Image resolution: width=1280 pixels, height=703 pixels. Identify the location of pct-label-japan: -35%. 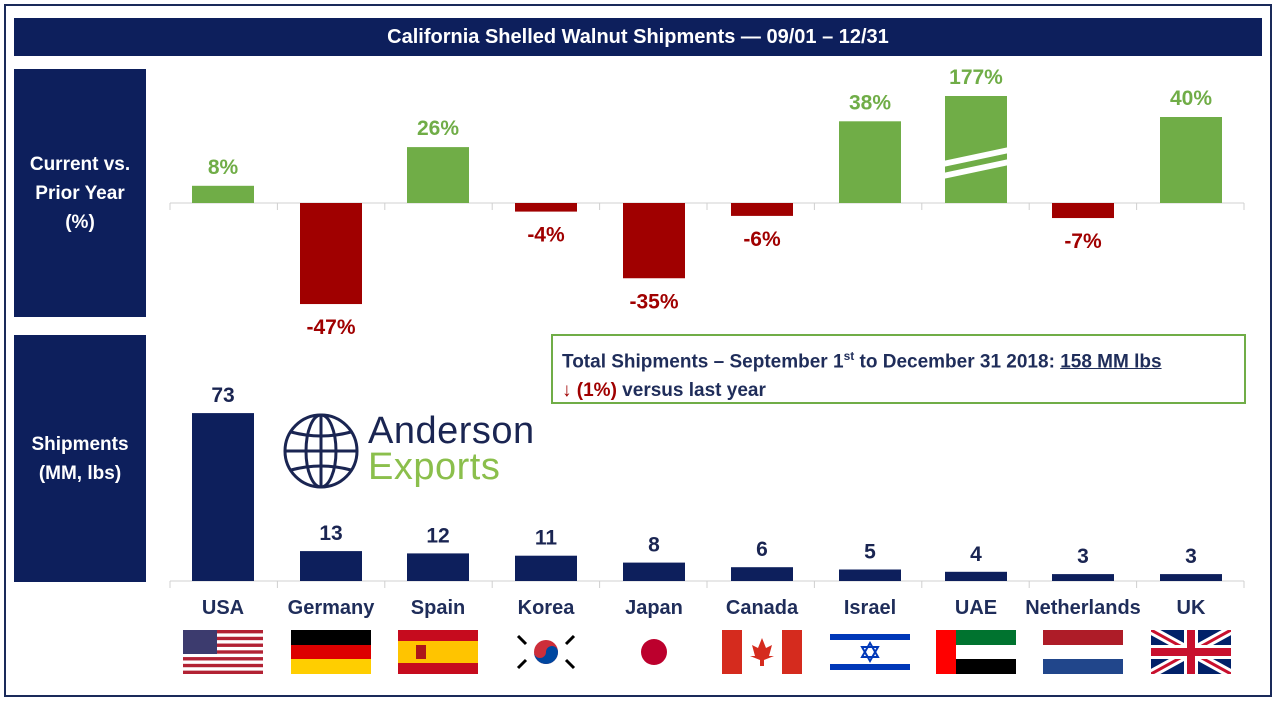
(653, 301).